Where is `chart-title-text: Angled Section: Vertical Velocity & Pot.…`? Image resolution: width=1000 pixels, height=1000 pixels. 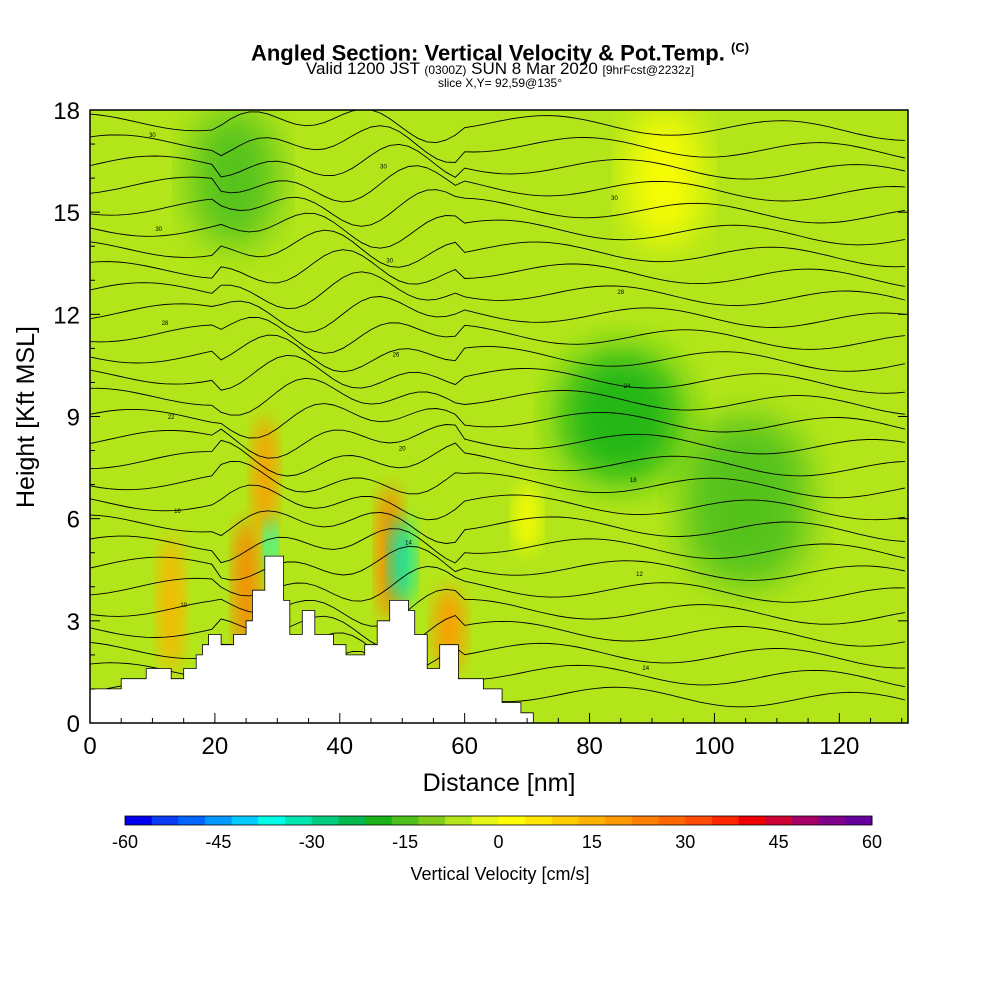 chart-title-text: Angled Section: Vertical Velocity & Pot.… is located at coordinates (487, 53).